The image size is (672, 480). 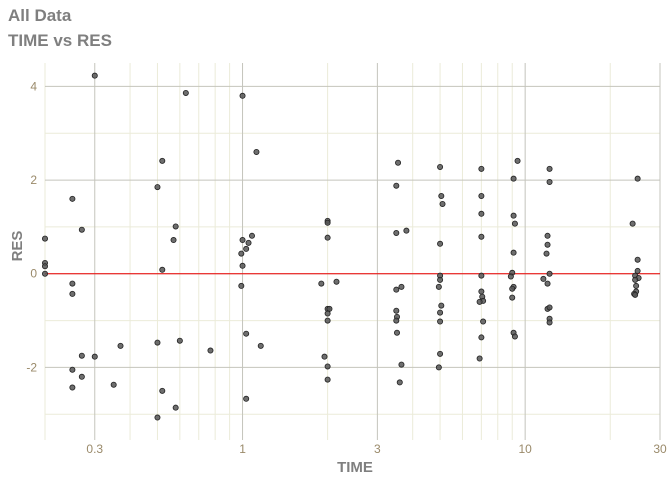 What do you see at coordinates (94, 449) in the screenshot?
I see `x-tick-label: 0.3` at bounding box center [94, 449].